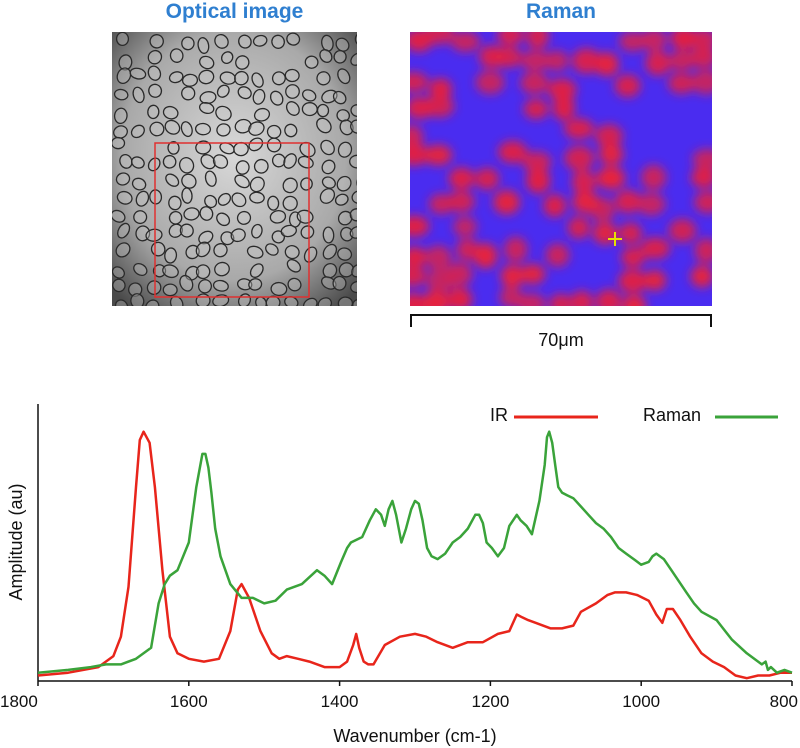 The image size is (800, 748). I want to click on x-tick-label: 1200, so click(490, 701).